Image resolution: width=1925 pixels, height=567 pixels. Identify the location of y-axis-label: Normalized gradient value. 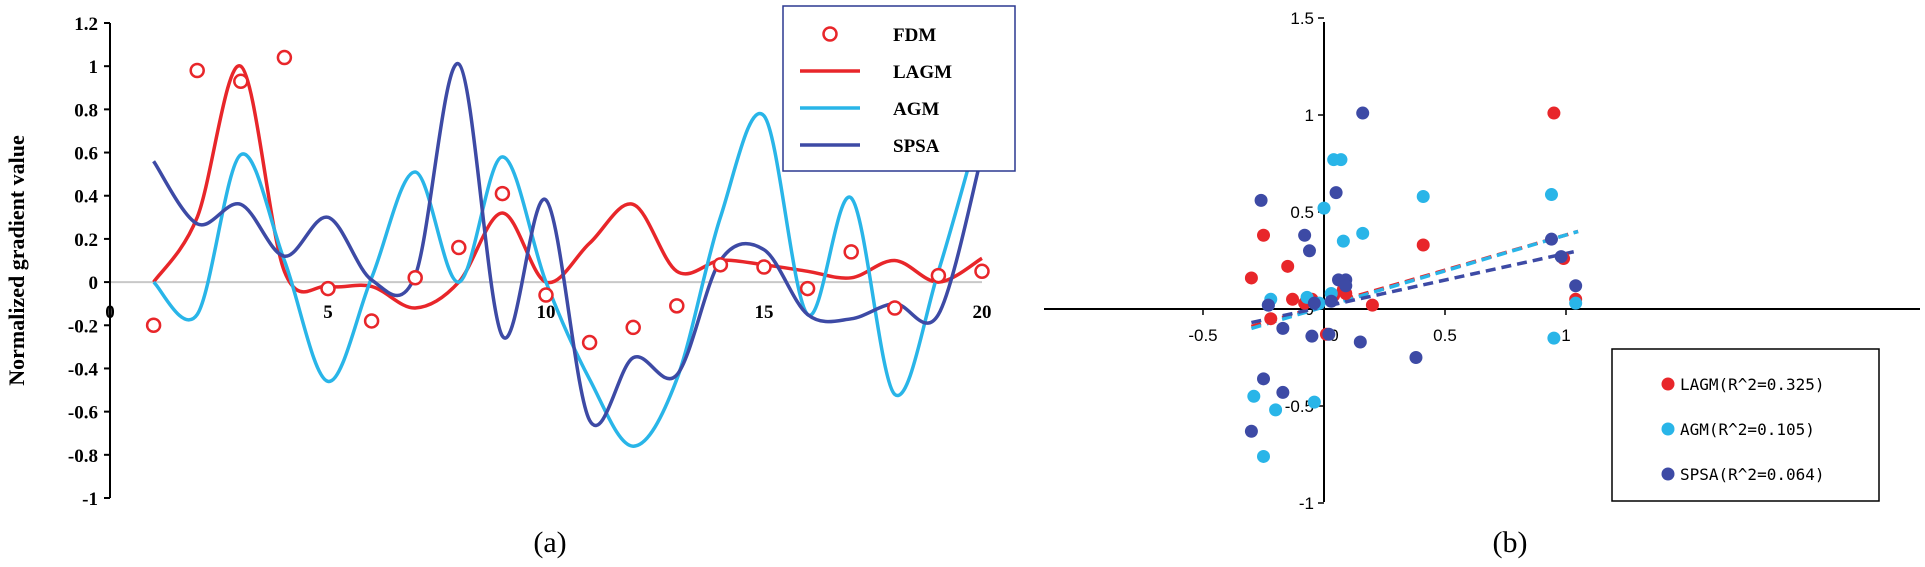
(16, 260).